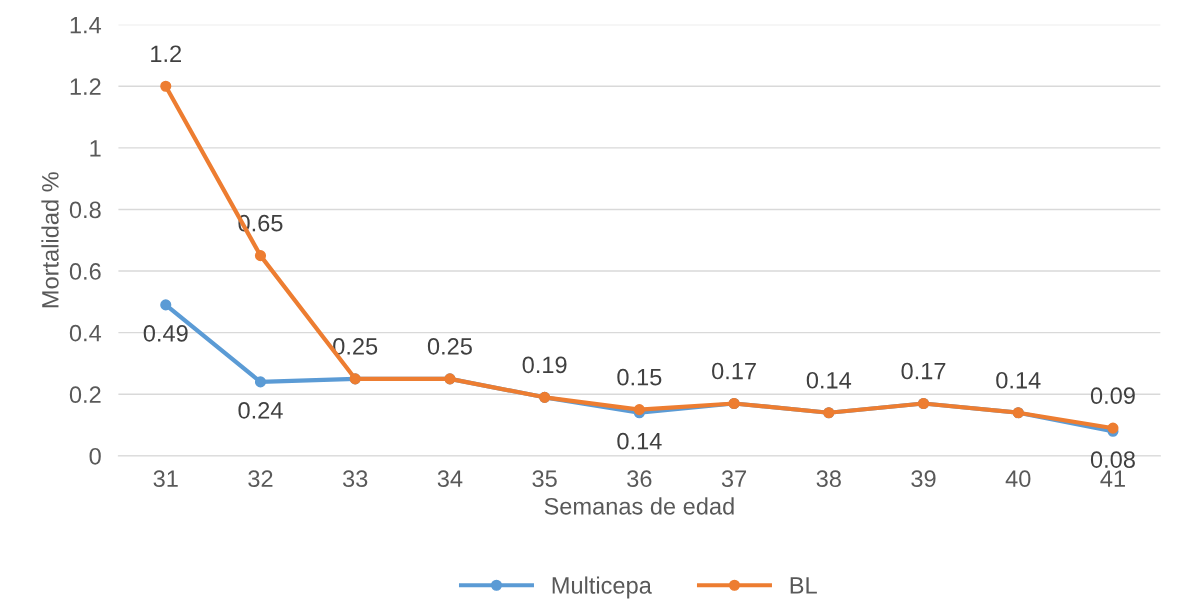 The width and height of the screenshot is (1184, 616). I want to click on y-tick-label: 1.4, so click(86, 25).